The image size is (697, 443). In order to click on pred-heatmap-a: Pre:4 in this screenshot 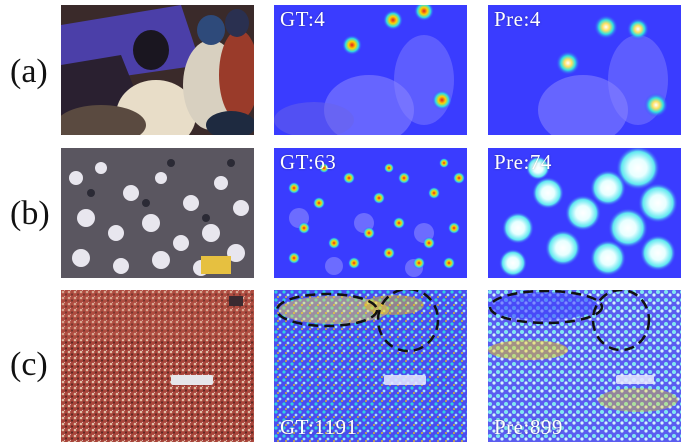, I will do `click(584, 70)`.